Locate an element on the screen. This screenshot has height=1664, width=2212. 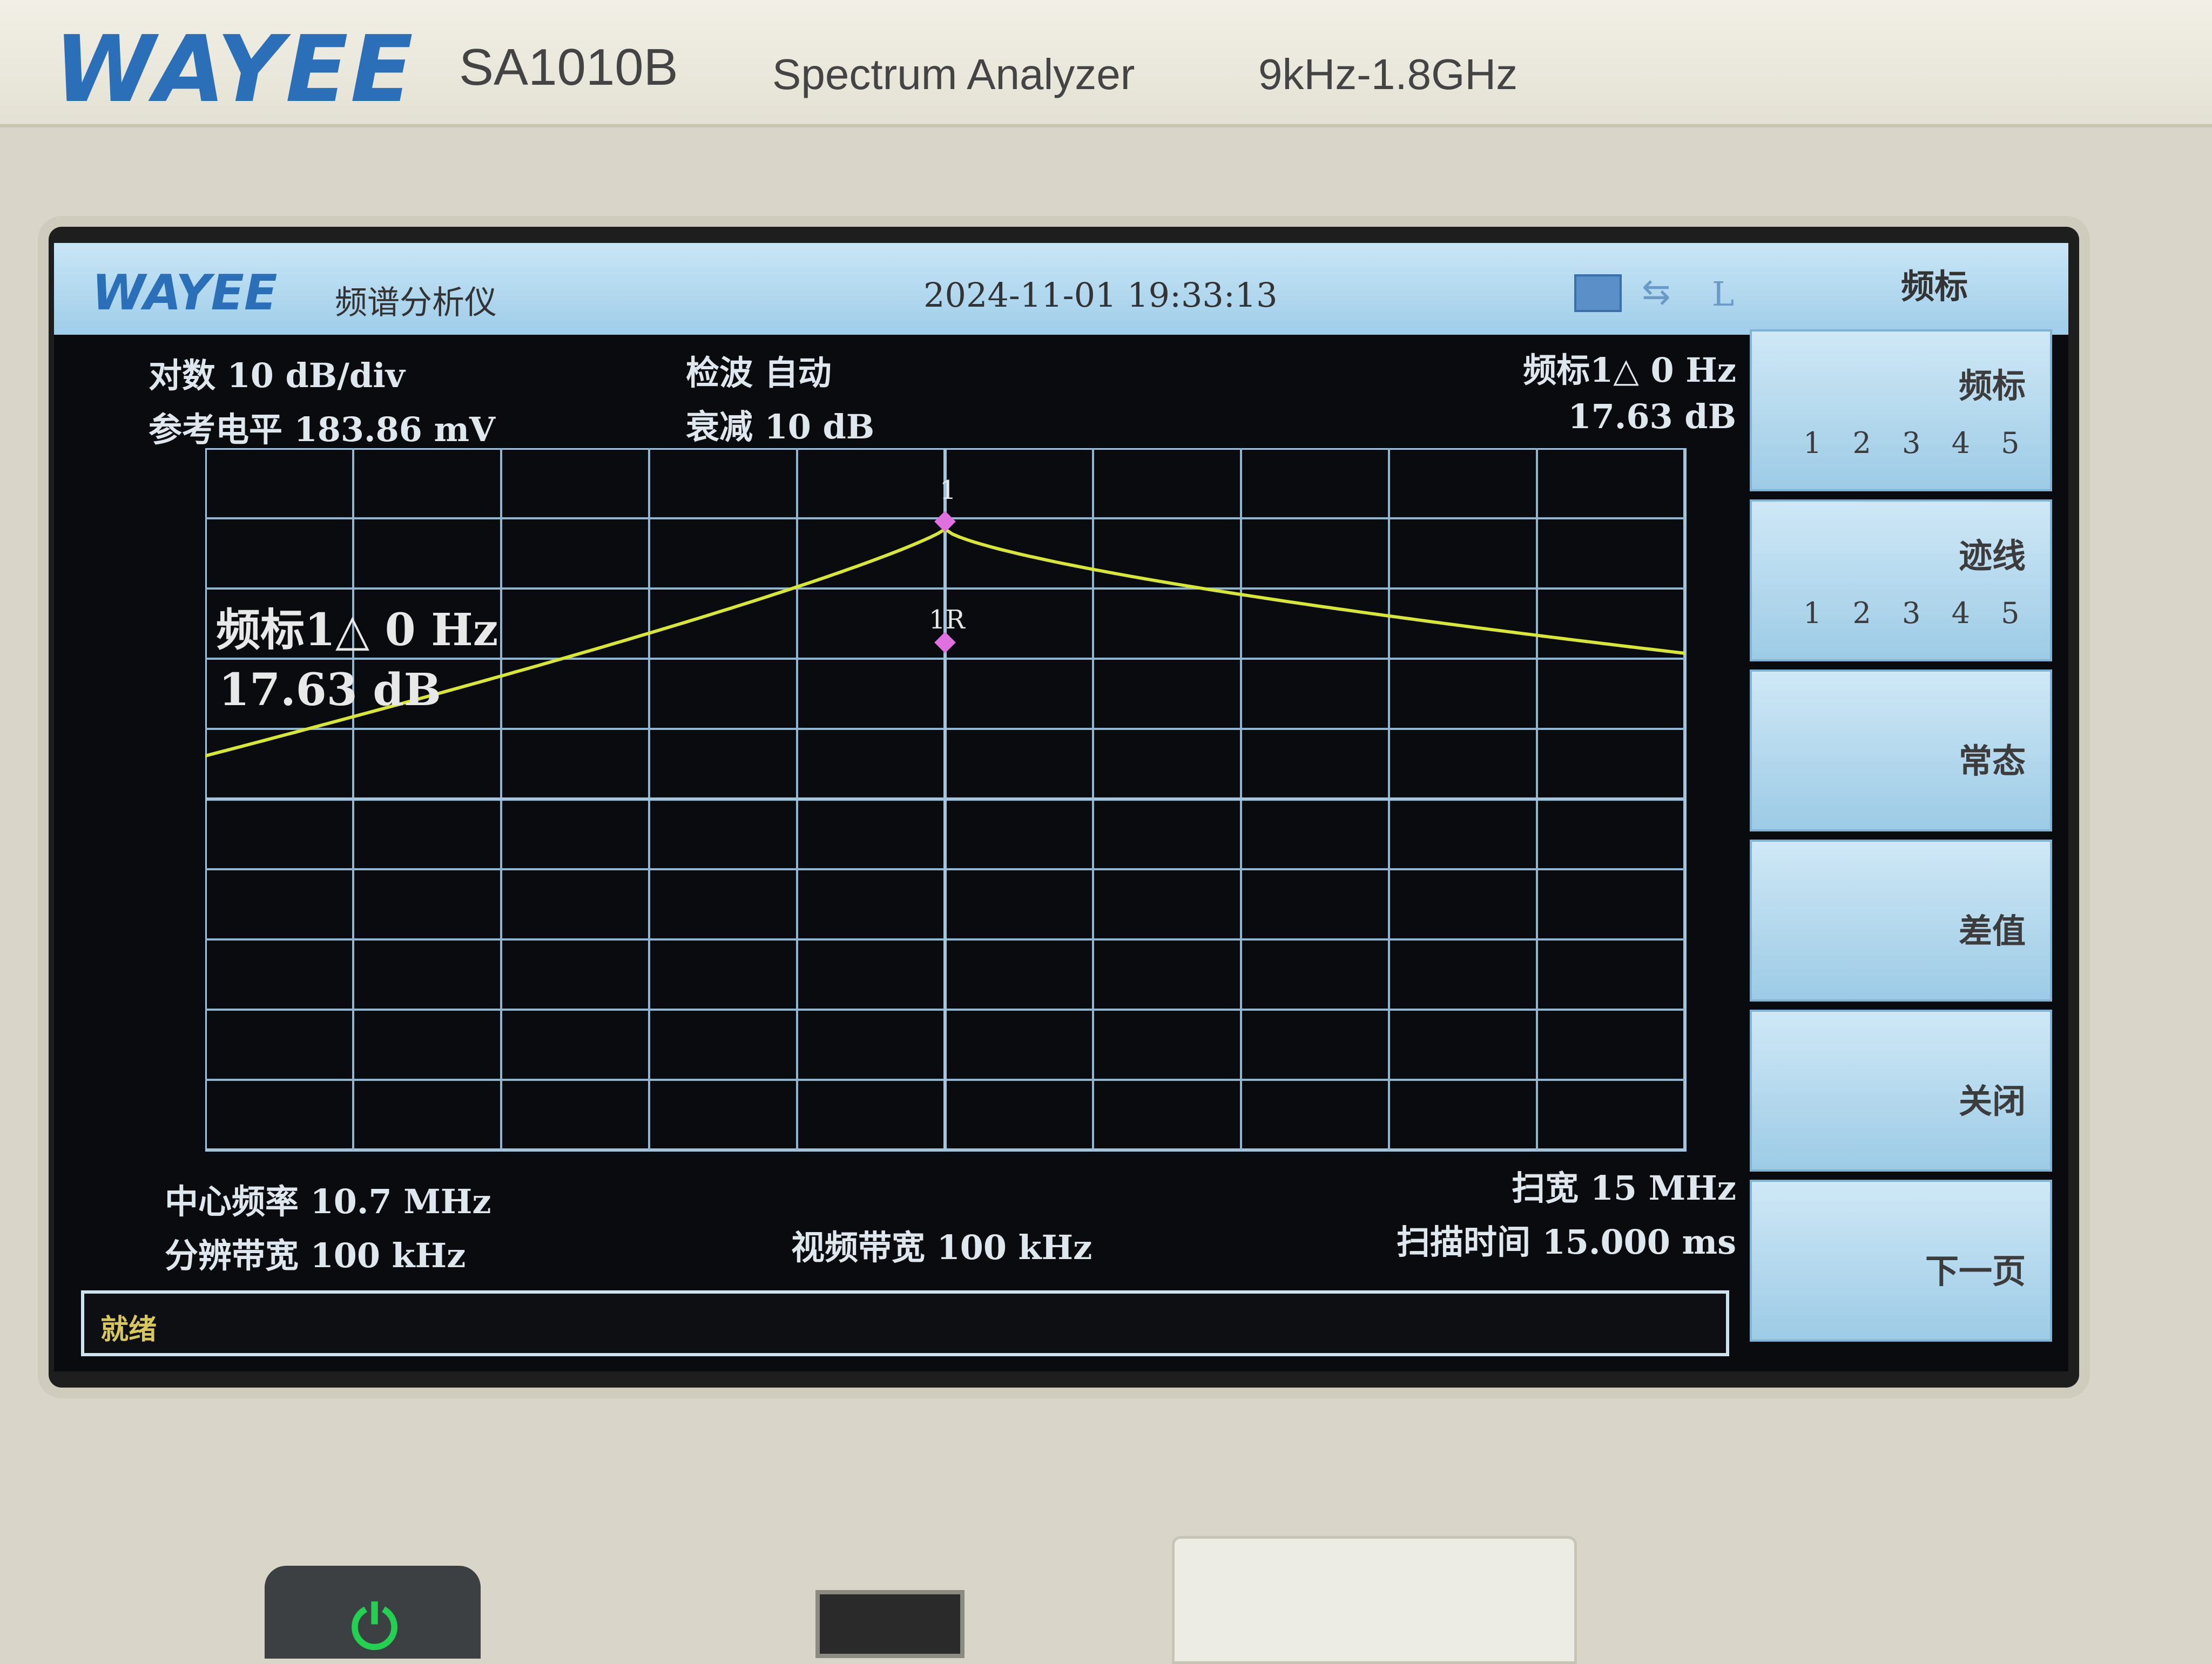
softkey-next-page: 下一页 is located at coordinates (1901, 1261).